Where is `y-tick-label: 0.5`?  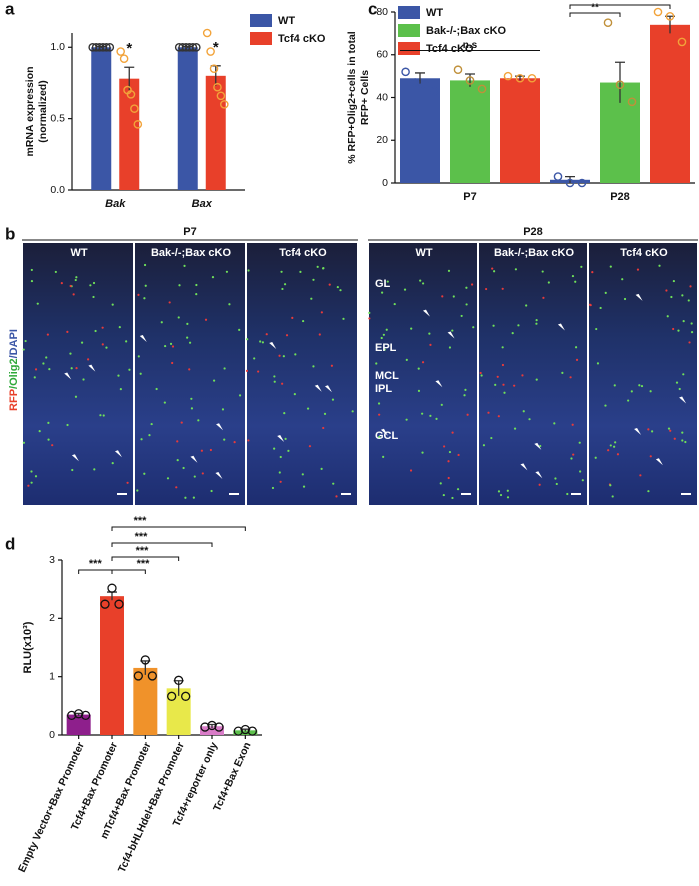 y-tick-label: 0.5 is located at coordinates (57, 118).